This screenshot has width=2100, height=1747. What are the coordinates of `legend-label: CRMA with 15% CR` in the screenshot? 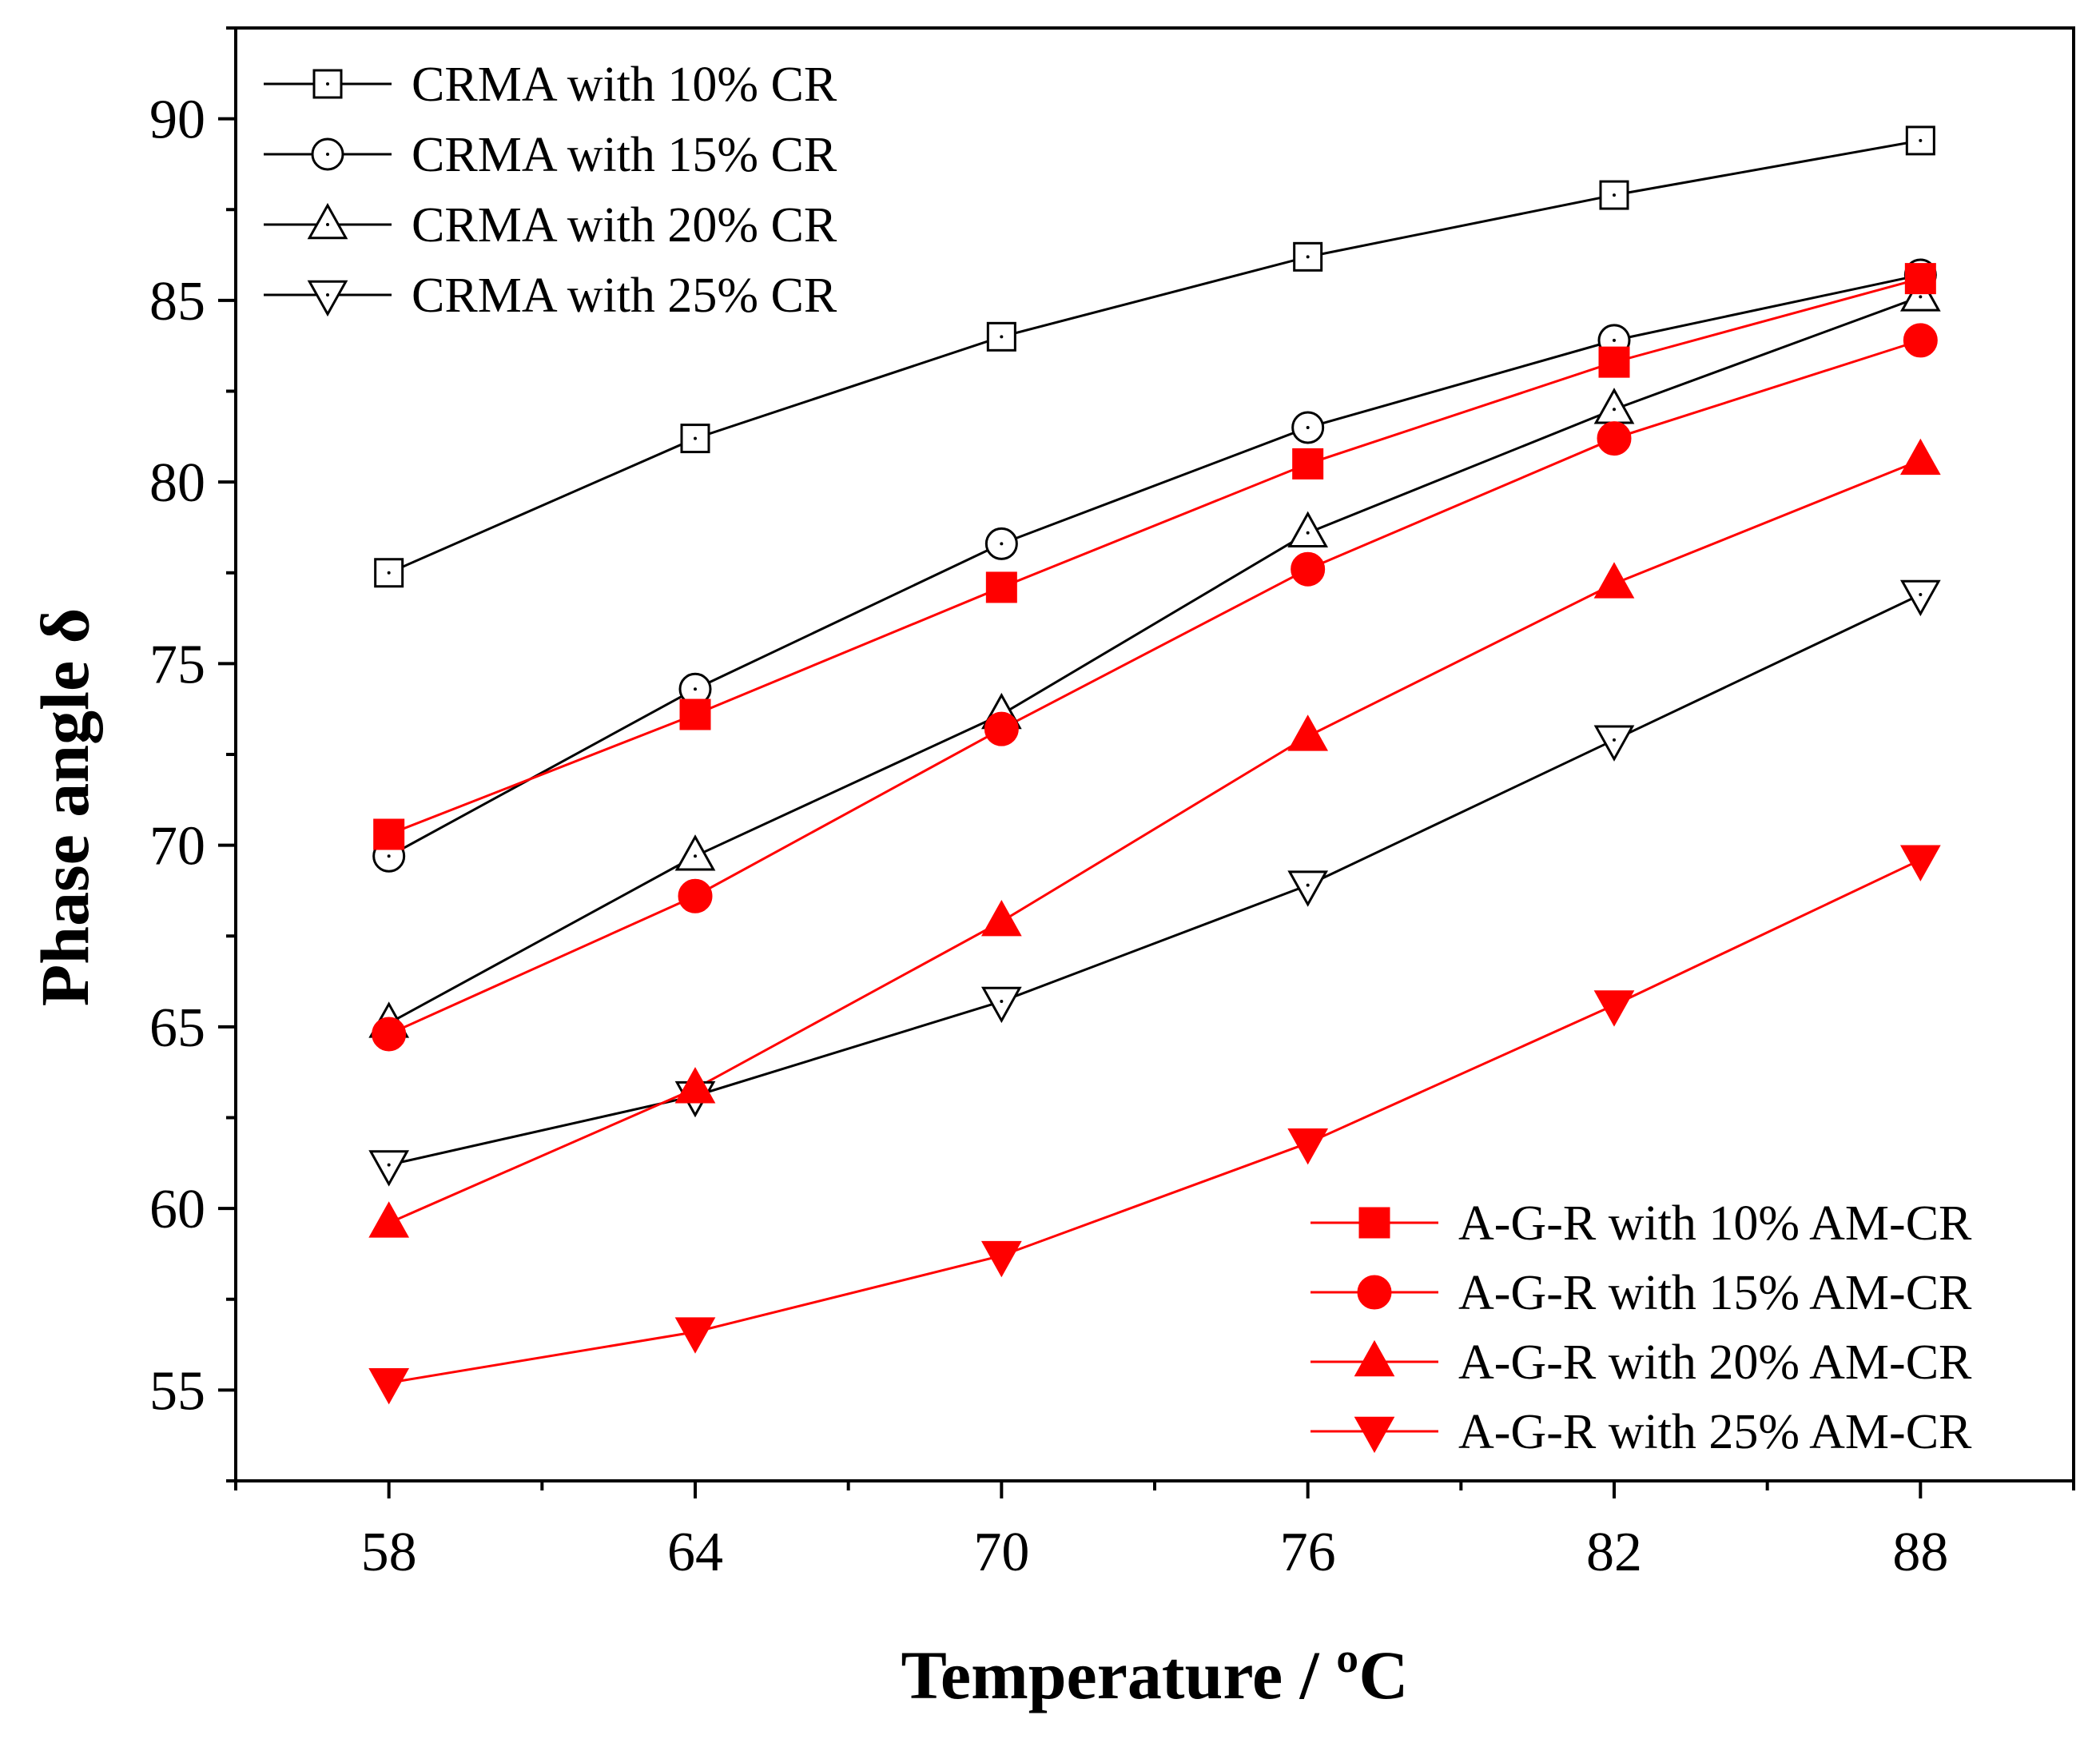 It's located at (624, 155).